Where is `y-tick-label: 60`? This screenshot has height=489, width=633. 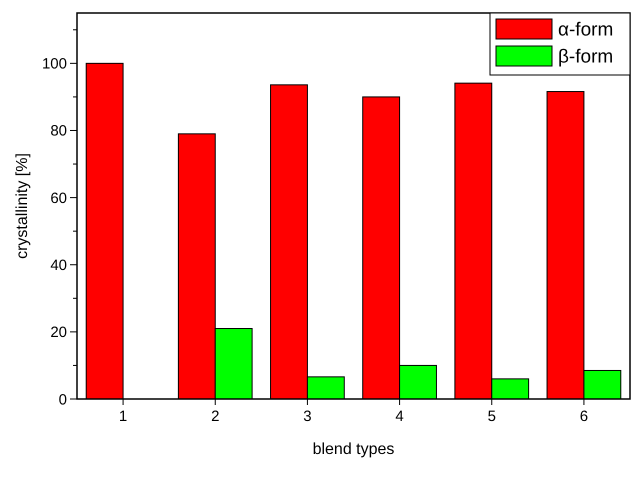
y-tick-label: 60 is located at coordinates (58, 198).